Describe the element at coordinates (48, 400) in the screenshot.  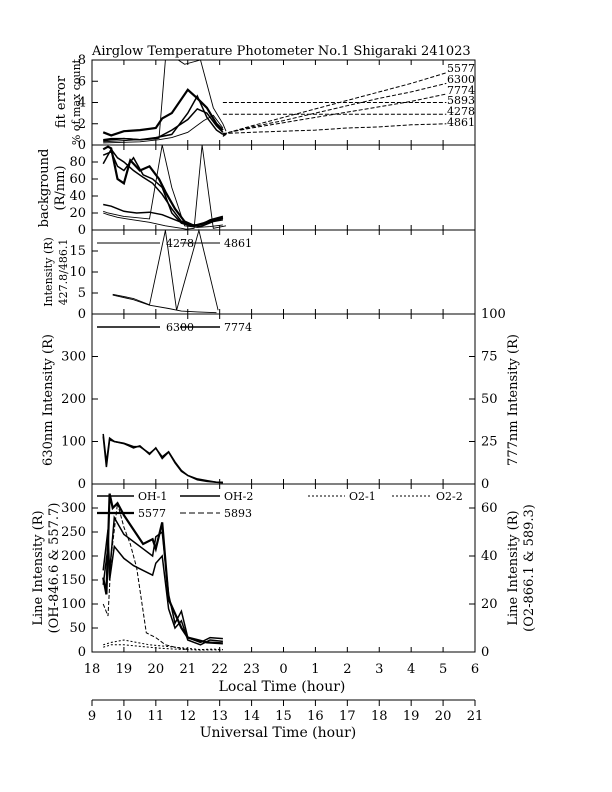
I see `630nm-ylabel: 630nm Intensity (R)` at that location.